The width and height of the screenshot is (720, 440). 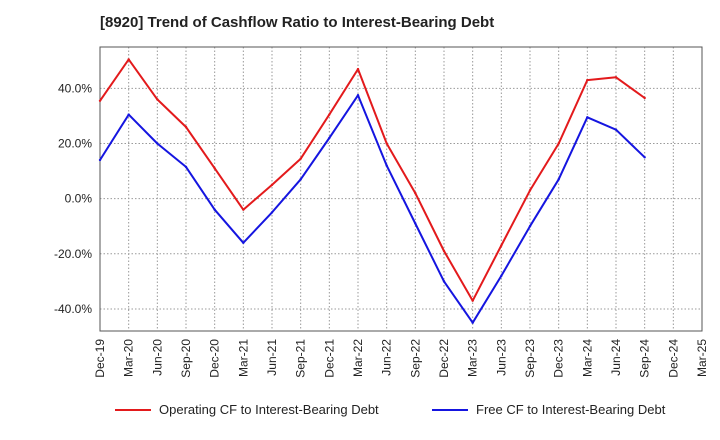 What do you see at coordinates (100, 358) in the screenshot?
I see `x-tick-label: Dec-19` at bounding box center [100, 358].